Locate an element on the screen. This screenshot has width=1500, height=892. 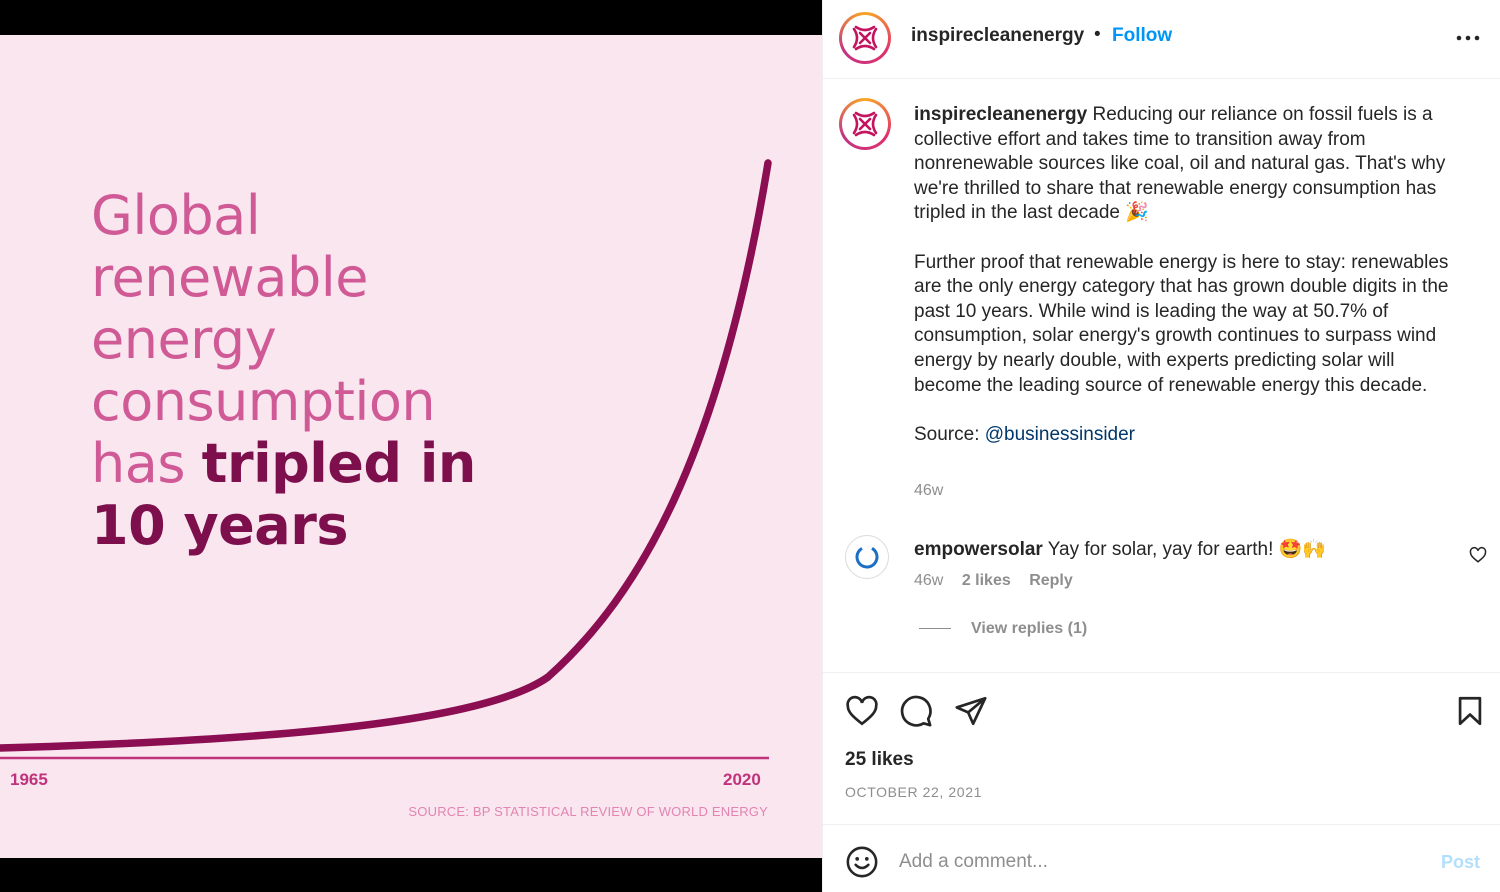
heart-icon is located at coordinates (862, 711).